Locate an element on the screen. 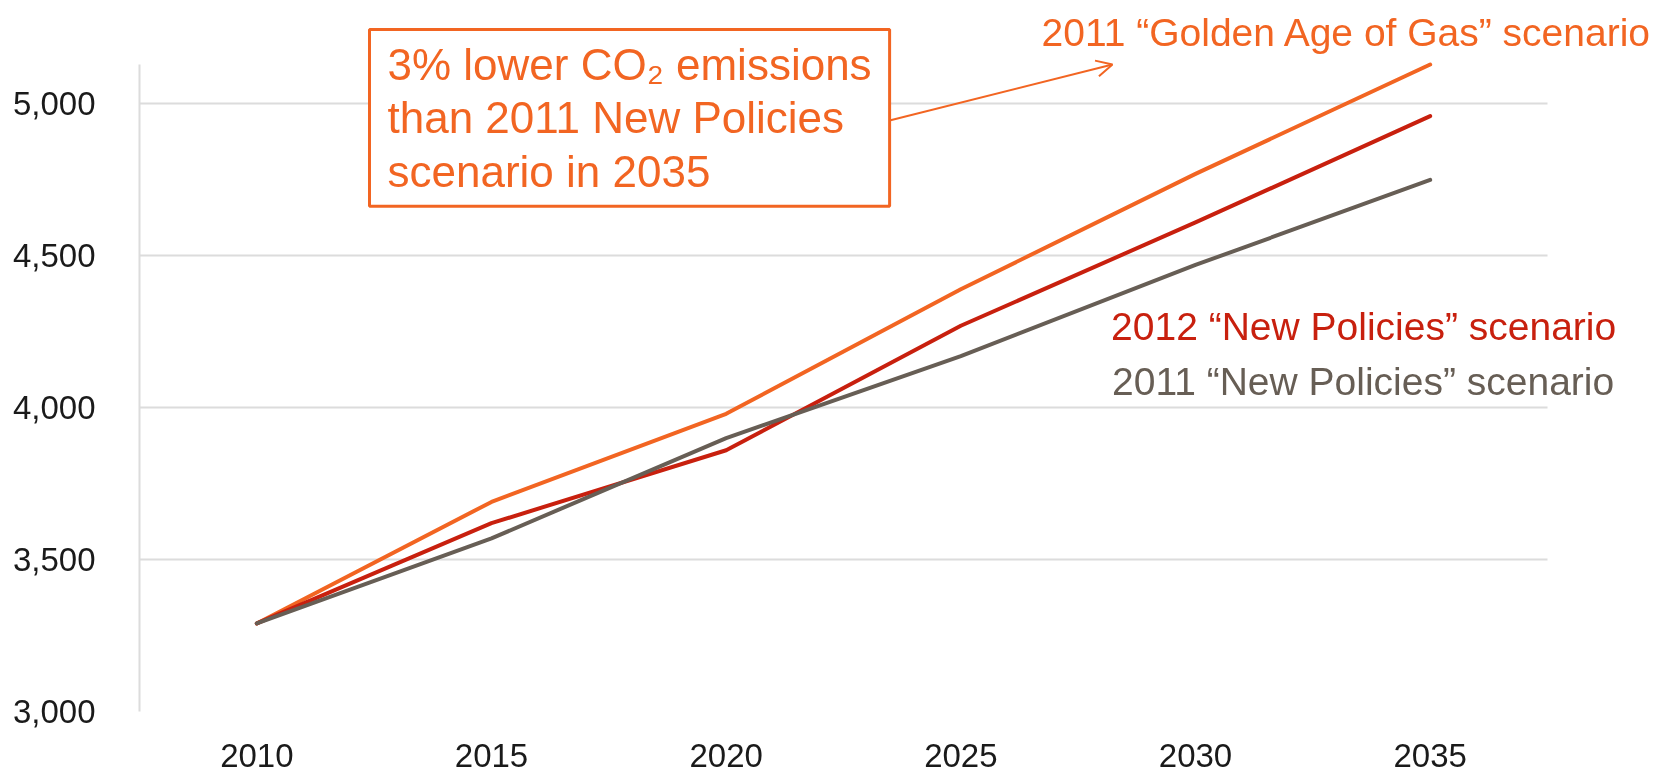 Image resolution: width=1658 pixels, height=767 pixels. y-tick-label: 3,500 is located at coordinates (54, 560).